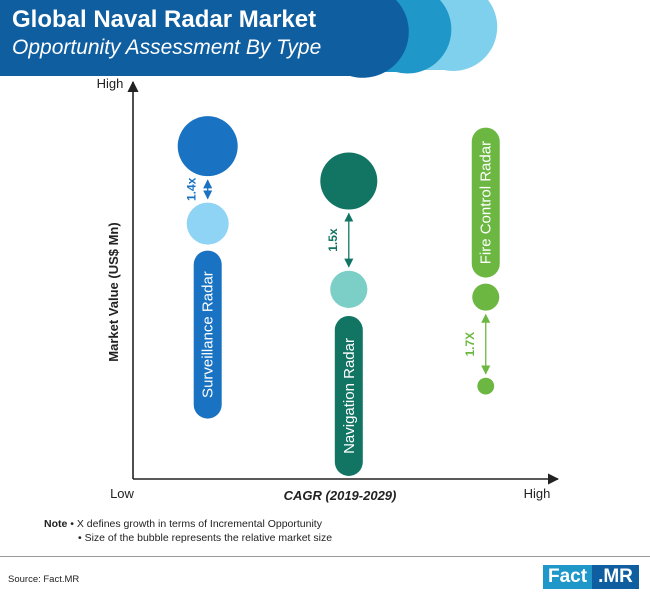  I want to click on navigation-radarlabel-pill, so click(348, 395).